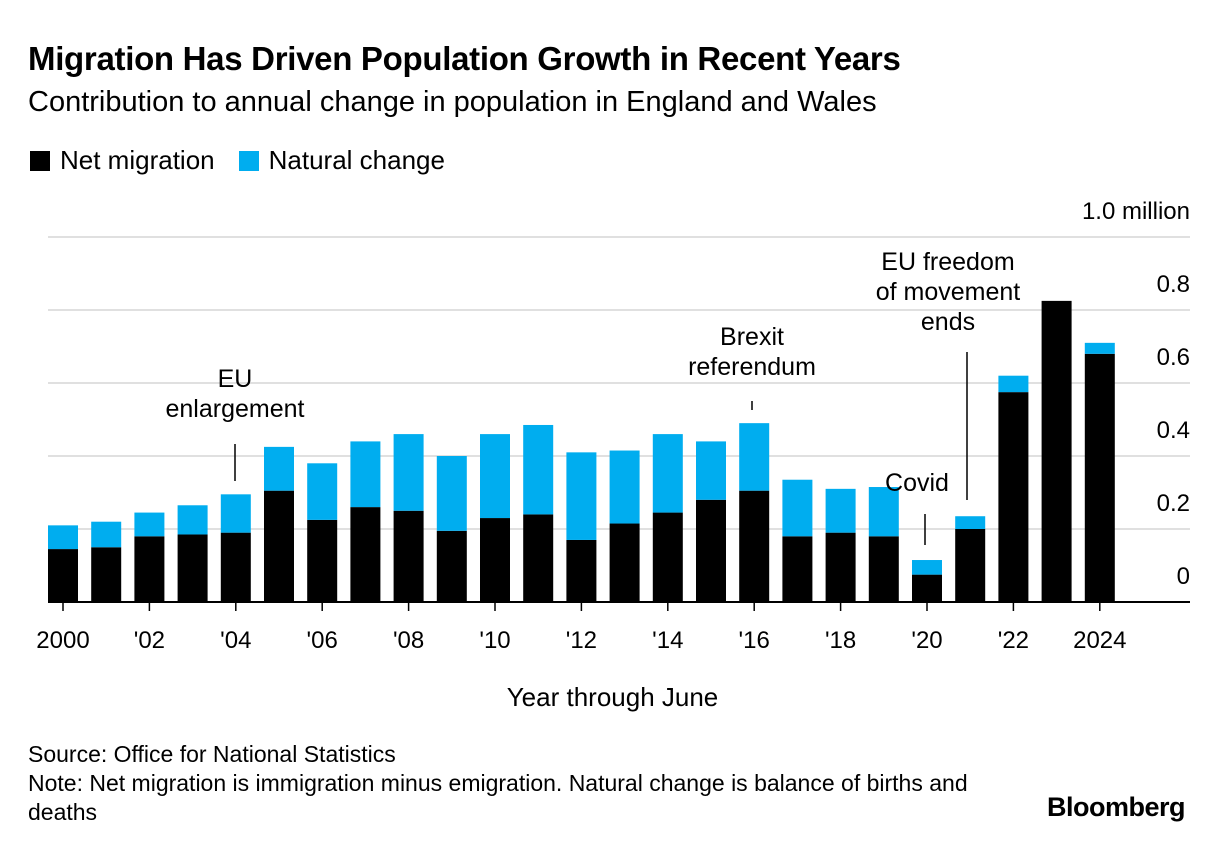 The height and width of the screenshot is (852, 1225). Describe the element at coordinates (948, 322) in the screenshot. I see `annotation-line: ends` at that location.